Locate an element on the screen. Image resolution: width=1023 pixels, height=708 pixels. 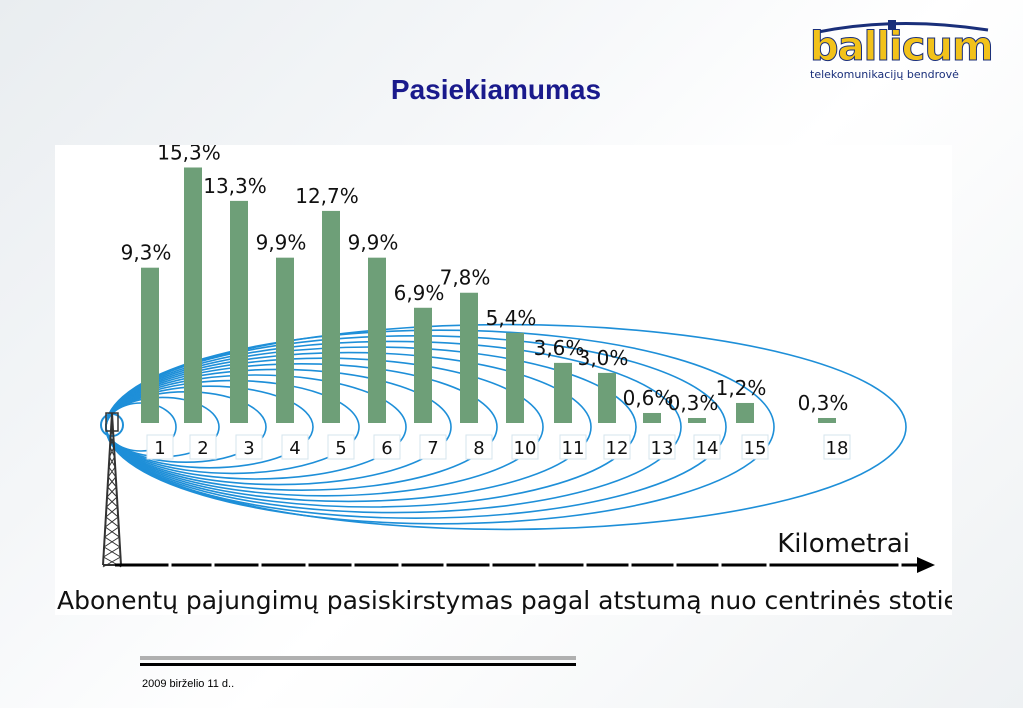
logo-subtitle: telekomunikacijų bendrovė is located at coordinates (884, 74).